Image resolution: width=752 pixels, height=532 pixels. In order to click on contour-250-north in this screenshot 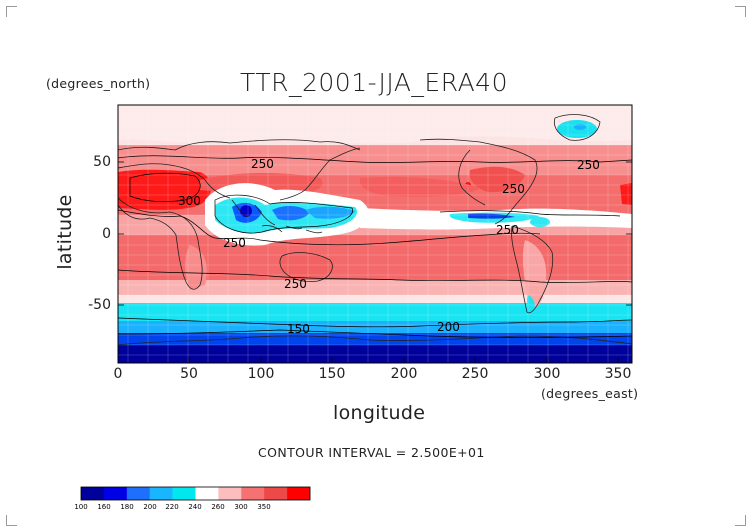, I will do `click(375, 159)`.